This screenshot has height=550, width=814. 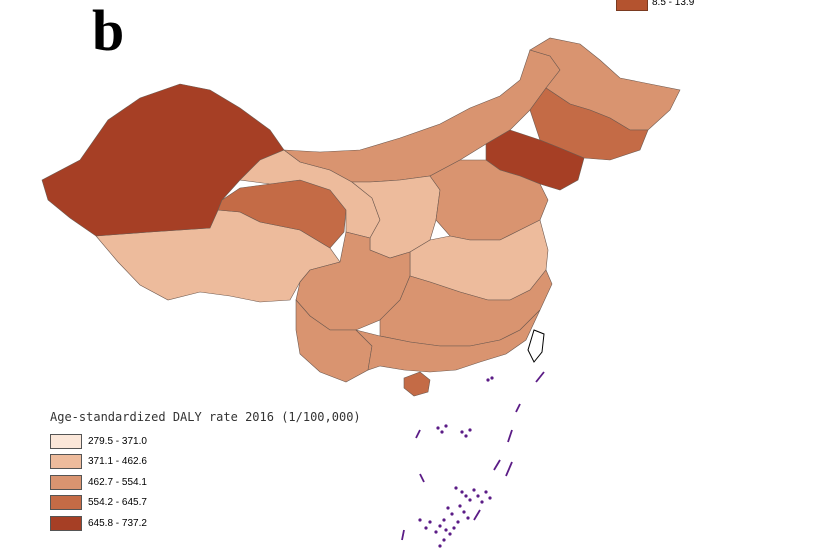 I want to click on panel-label: b, so click(x=108, y=31).